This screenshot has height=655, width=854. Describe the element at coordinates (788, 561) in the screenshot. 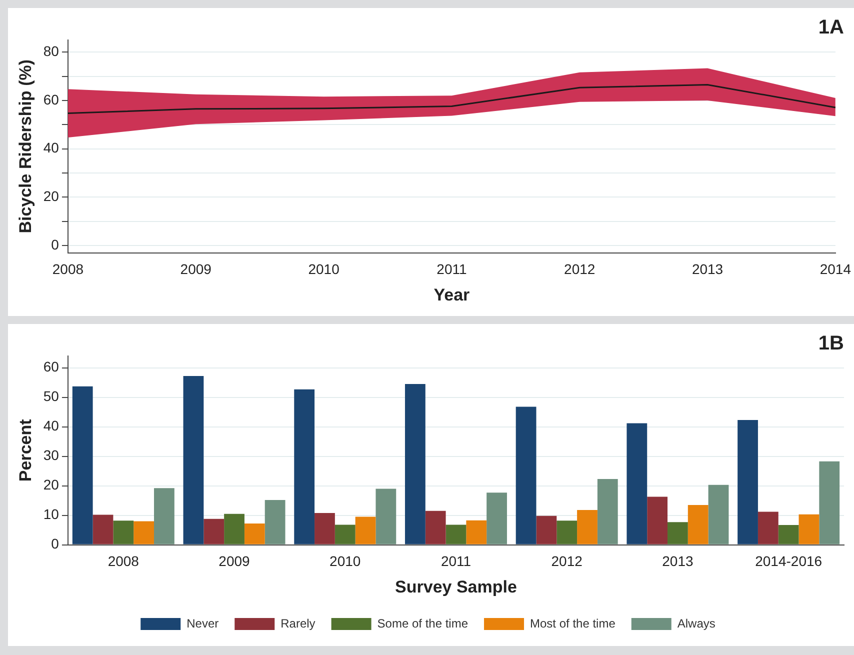

I see `x-tick-label: 2014-2016` at that location.